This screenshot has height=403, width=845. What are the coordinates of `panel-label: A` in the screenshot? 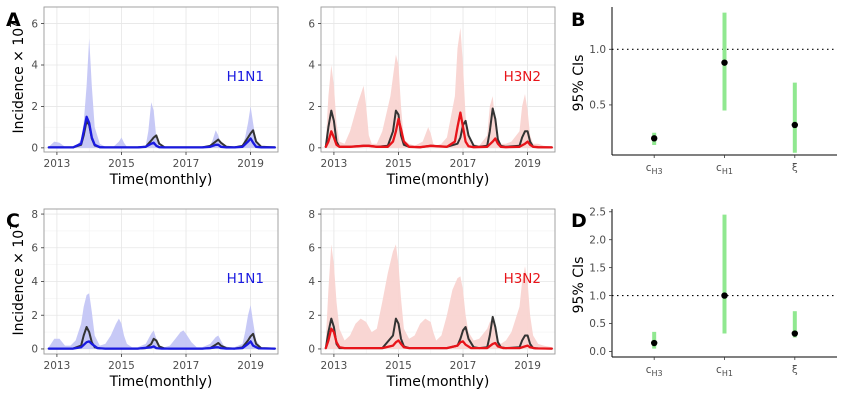 It's located at (13, 20).